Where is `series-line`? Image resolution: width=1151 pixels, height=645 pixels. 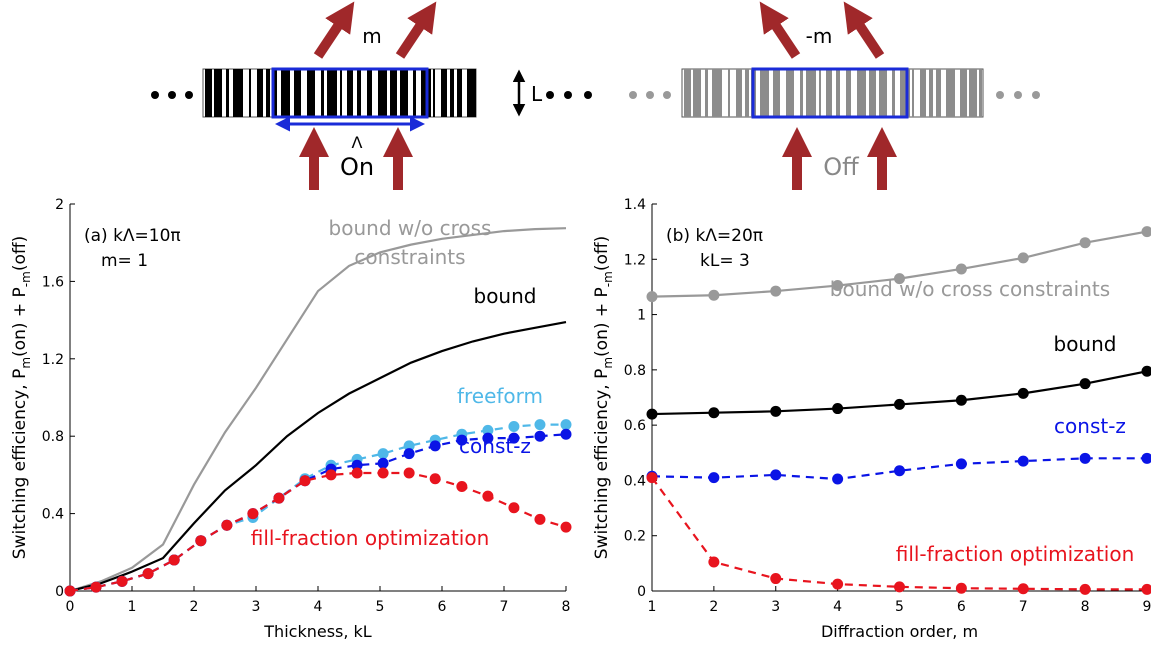
series-line is located at coordinates (899, 469).